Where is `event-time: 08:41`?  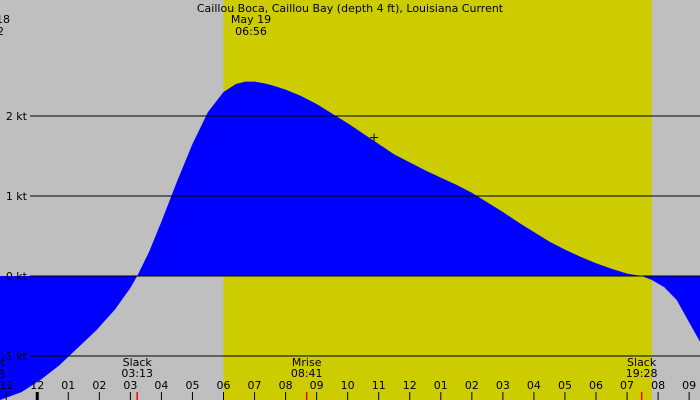
event-time: 08:41 is located at coordinates (307, 373).